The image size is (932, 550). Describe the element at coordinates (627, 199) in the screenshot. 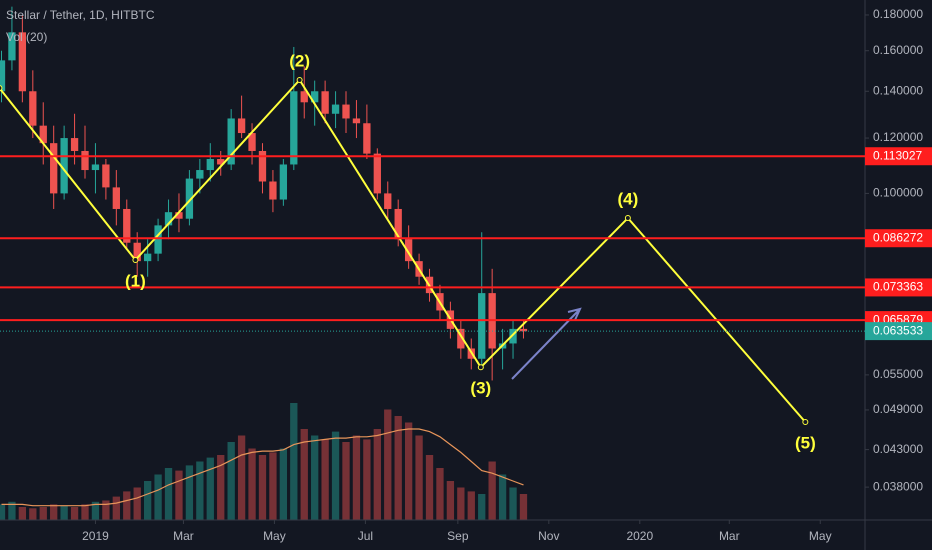

I see `wave-label: (4)` at that location.